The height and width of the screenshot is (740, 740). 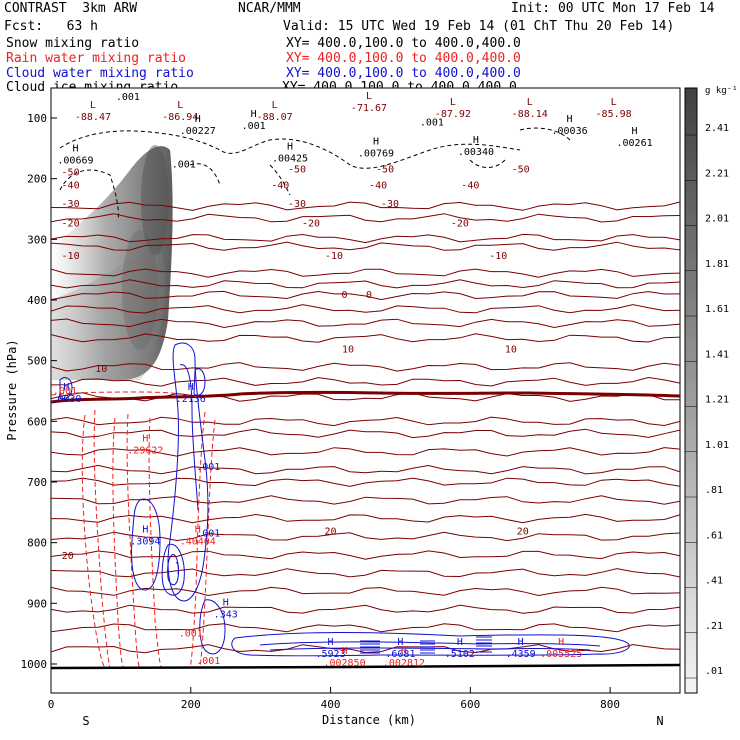 I want to click on colorbar-unit: g kg⁻¹, so click(x=721, y=91).